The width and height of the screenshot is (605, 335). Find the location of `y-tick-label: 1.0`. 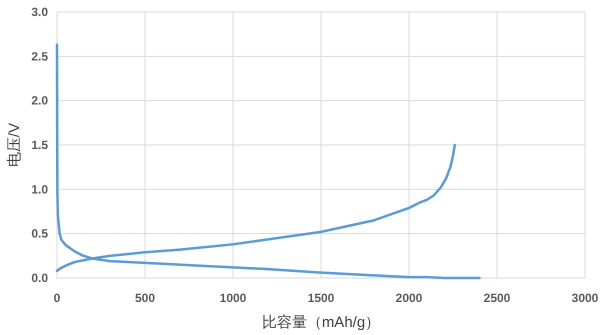

y-tick-label: 1.0 is located at coordinates (39, 189).